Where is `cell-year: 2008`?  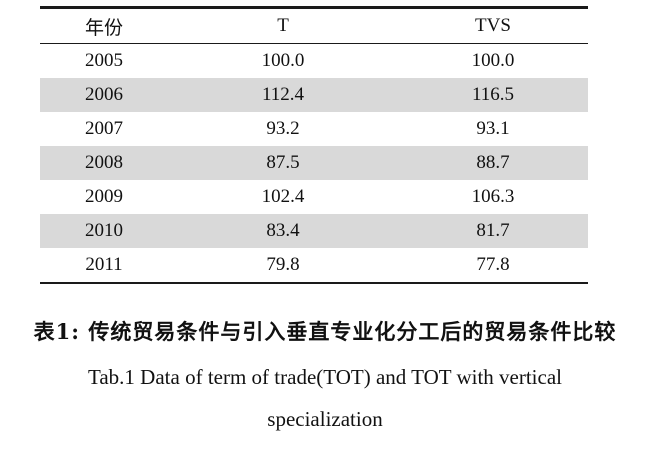
cell-year: 2008 is located at coordinates (104, 163).